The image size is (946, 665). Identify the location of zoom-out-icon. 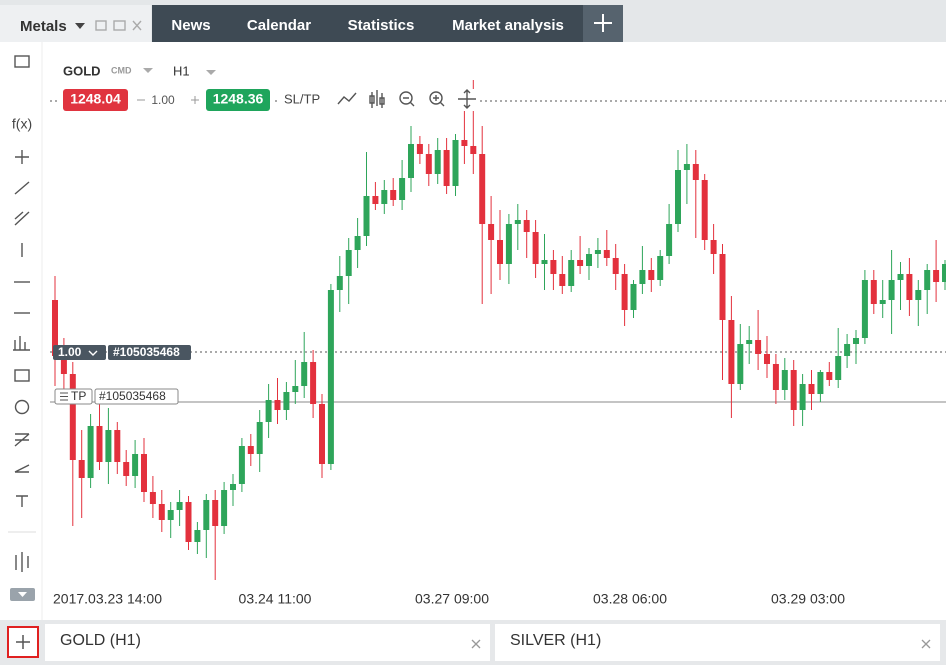
(406, 98).